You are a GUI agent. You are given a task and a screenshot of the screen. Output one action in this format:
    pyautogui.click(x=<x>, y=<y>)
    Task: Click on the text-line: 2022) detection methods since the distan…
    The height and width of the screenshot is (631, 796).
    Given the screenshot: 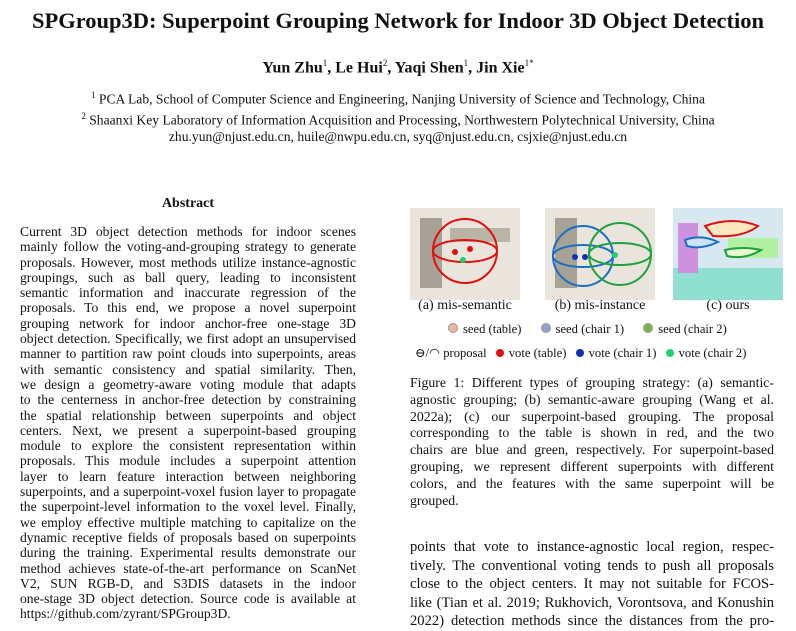 What is the action you would take?
    pyautogui.click(x=592, y=621)
    